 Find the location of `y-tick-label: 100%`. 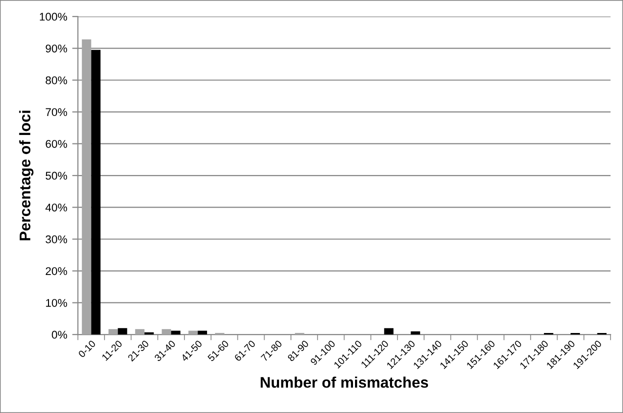

y-tick-label: 100% is located at coordinates (54, 16).